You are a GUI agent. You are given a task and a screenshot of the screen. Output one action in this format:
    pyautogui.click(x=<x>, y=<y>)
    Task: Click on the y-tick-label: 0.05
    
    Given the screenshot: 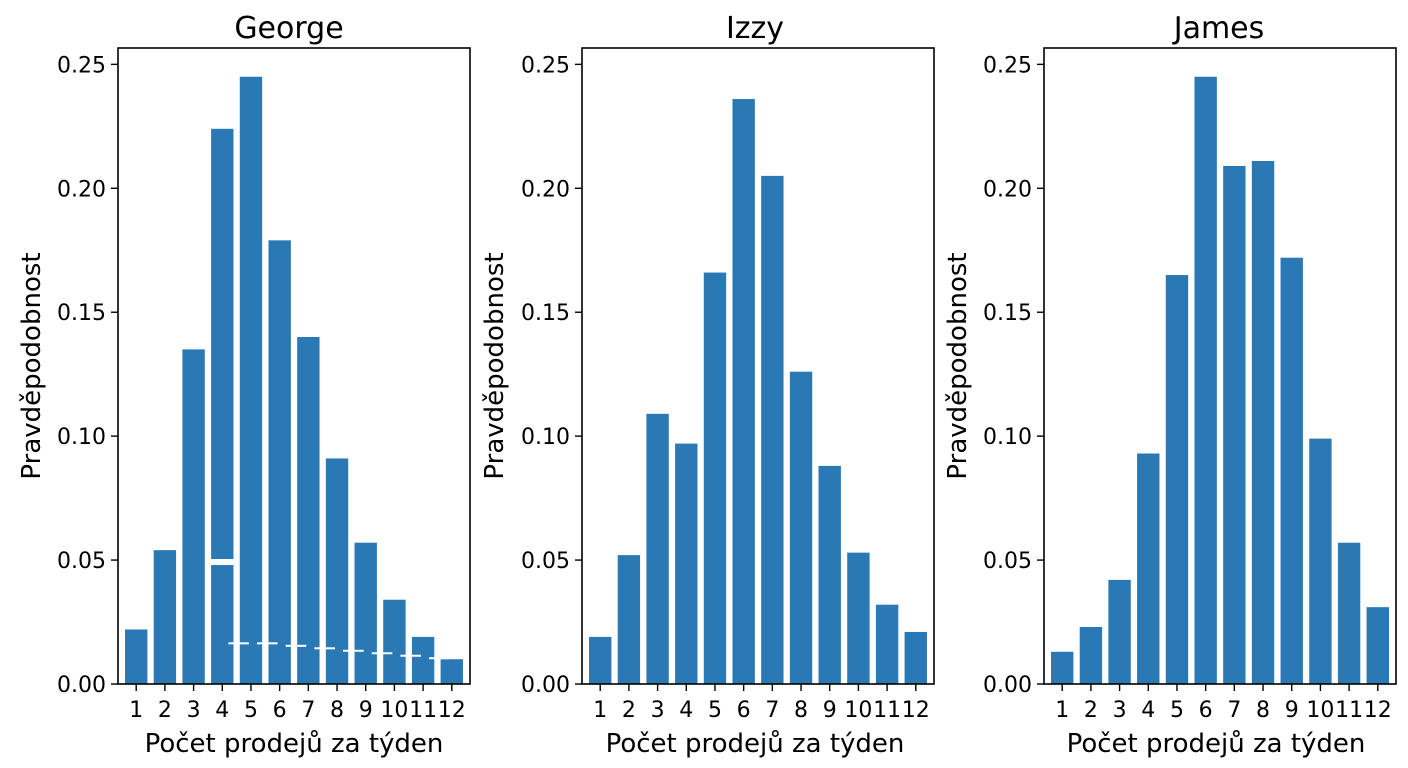 What is the action you would take?
    pyautogui.click(x=1007, y=561)
    